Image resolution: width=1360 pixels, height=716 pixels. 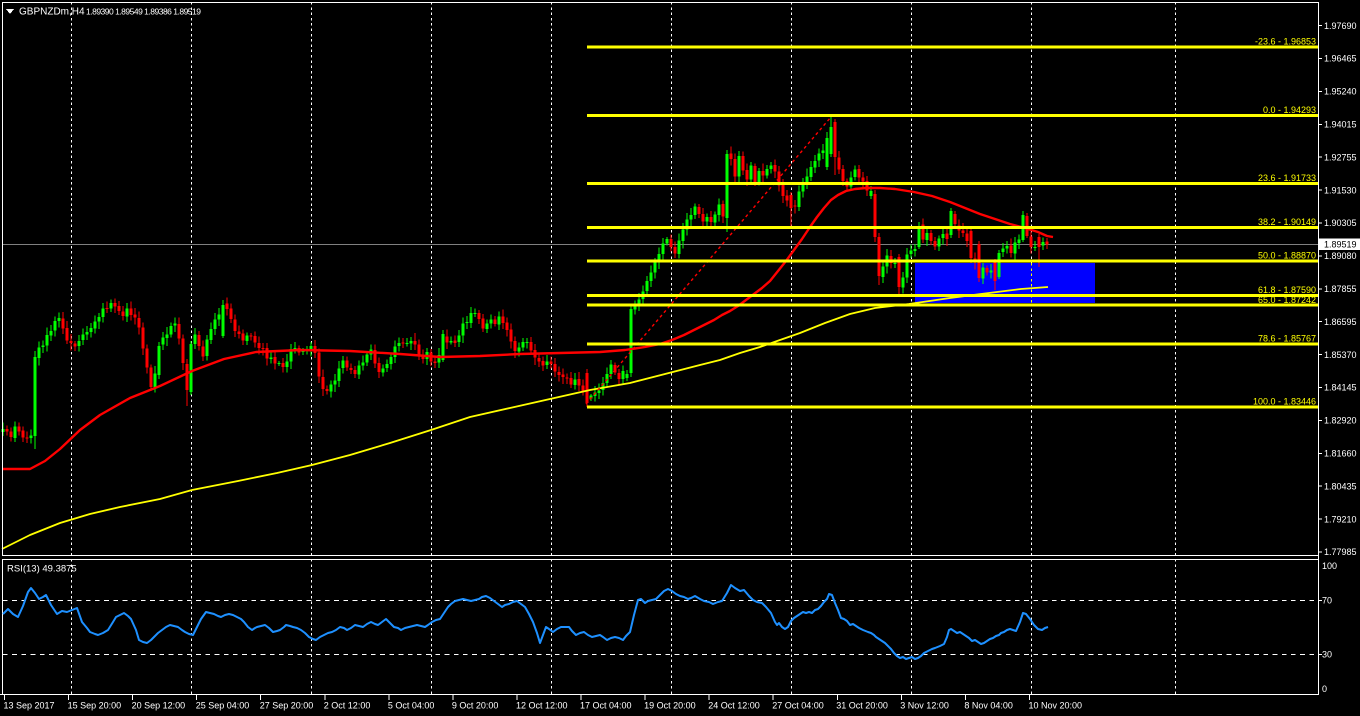 I want to click on svg-text: 19 Oct 20:00, so click(x=670, y=706).